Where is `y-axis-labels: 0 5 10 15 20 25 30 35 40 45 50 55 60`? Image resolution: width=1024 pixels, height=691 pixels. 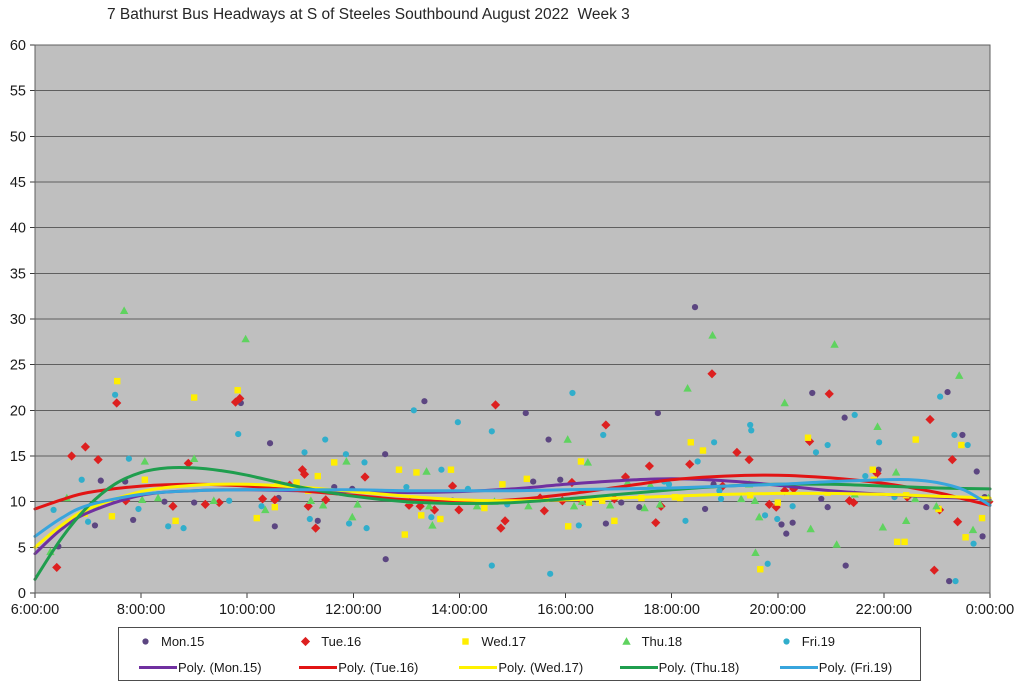
y-axis-labels: 0 5 10 15 20 25 30 35 40 45 50 55 60 is located at coordinates (18, 320).